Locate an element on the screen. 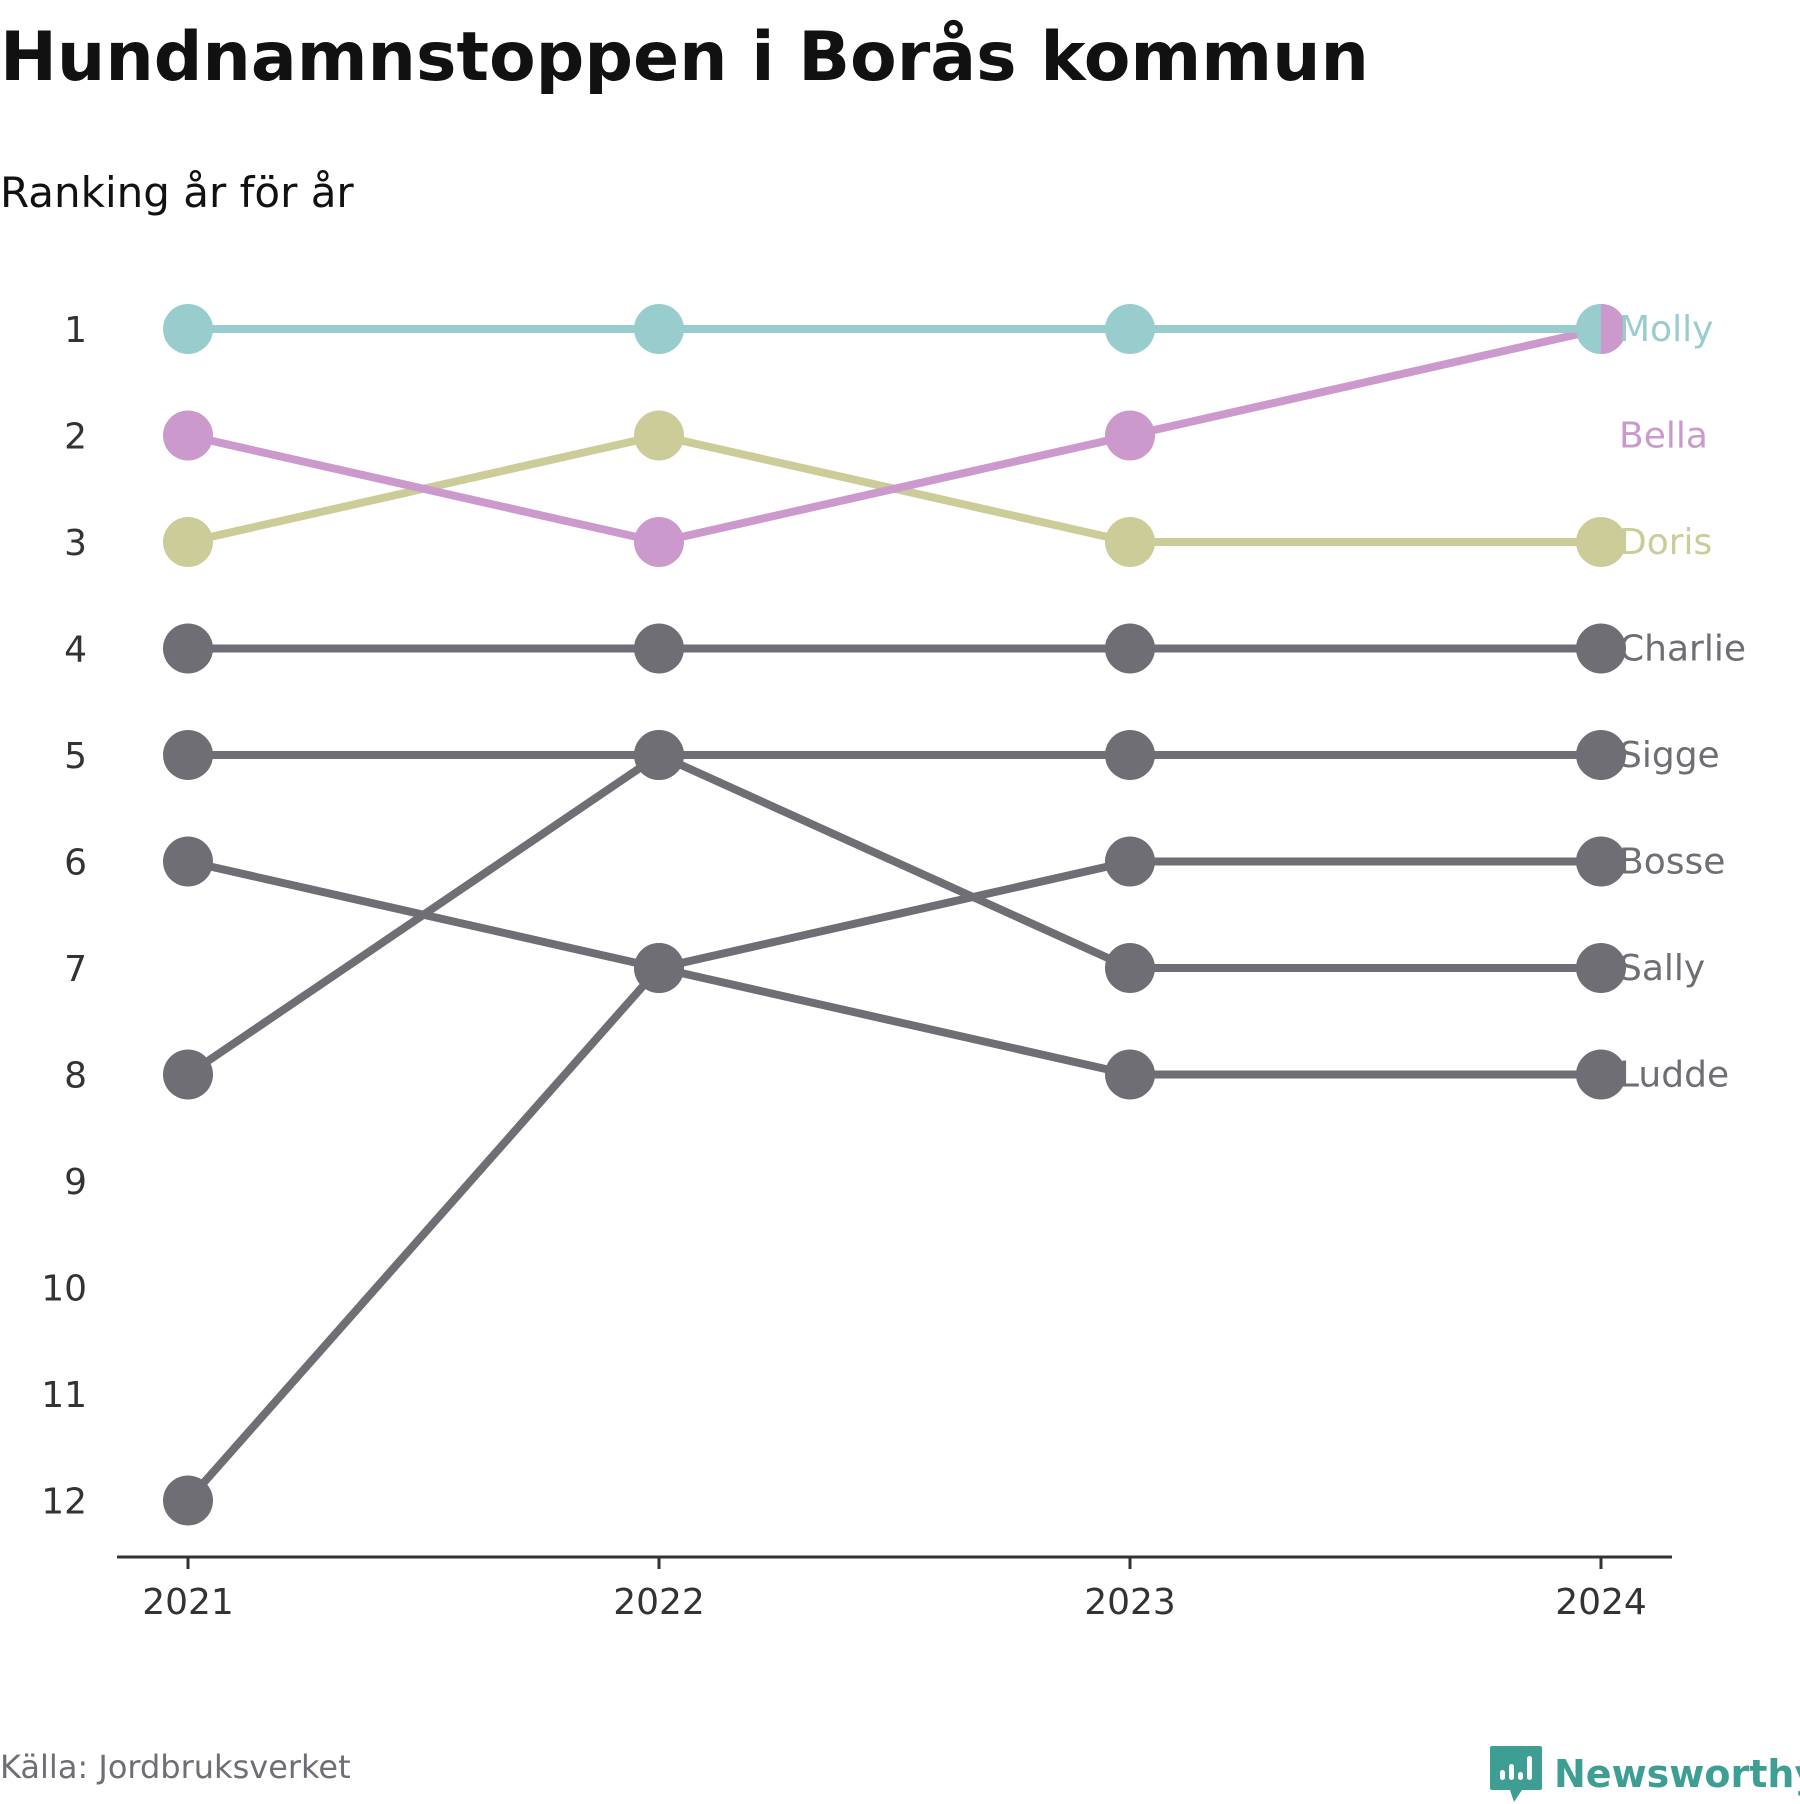 Image resolution: width=1800 pixels, height=1804 pixels. y-tick-label: 1 is located at coordinates (75, 330).